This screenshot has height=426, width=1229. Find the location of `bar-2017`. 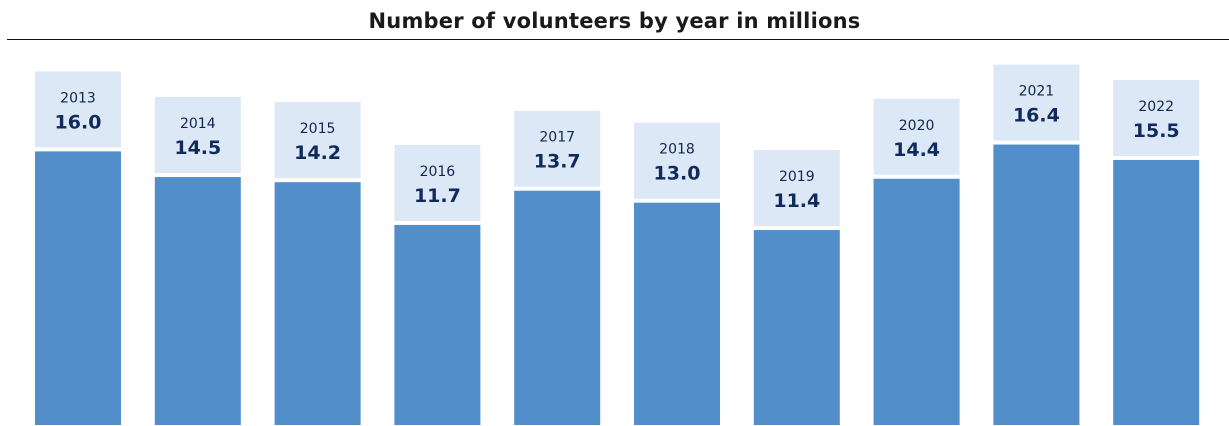

bar-2017 is located at coordinates (557, 307).